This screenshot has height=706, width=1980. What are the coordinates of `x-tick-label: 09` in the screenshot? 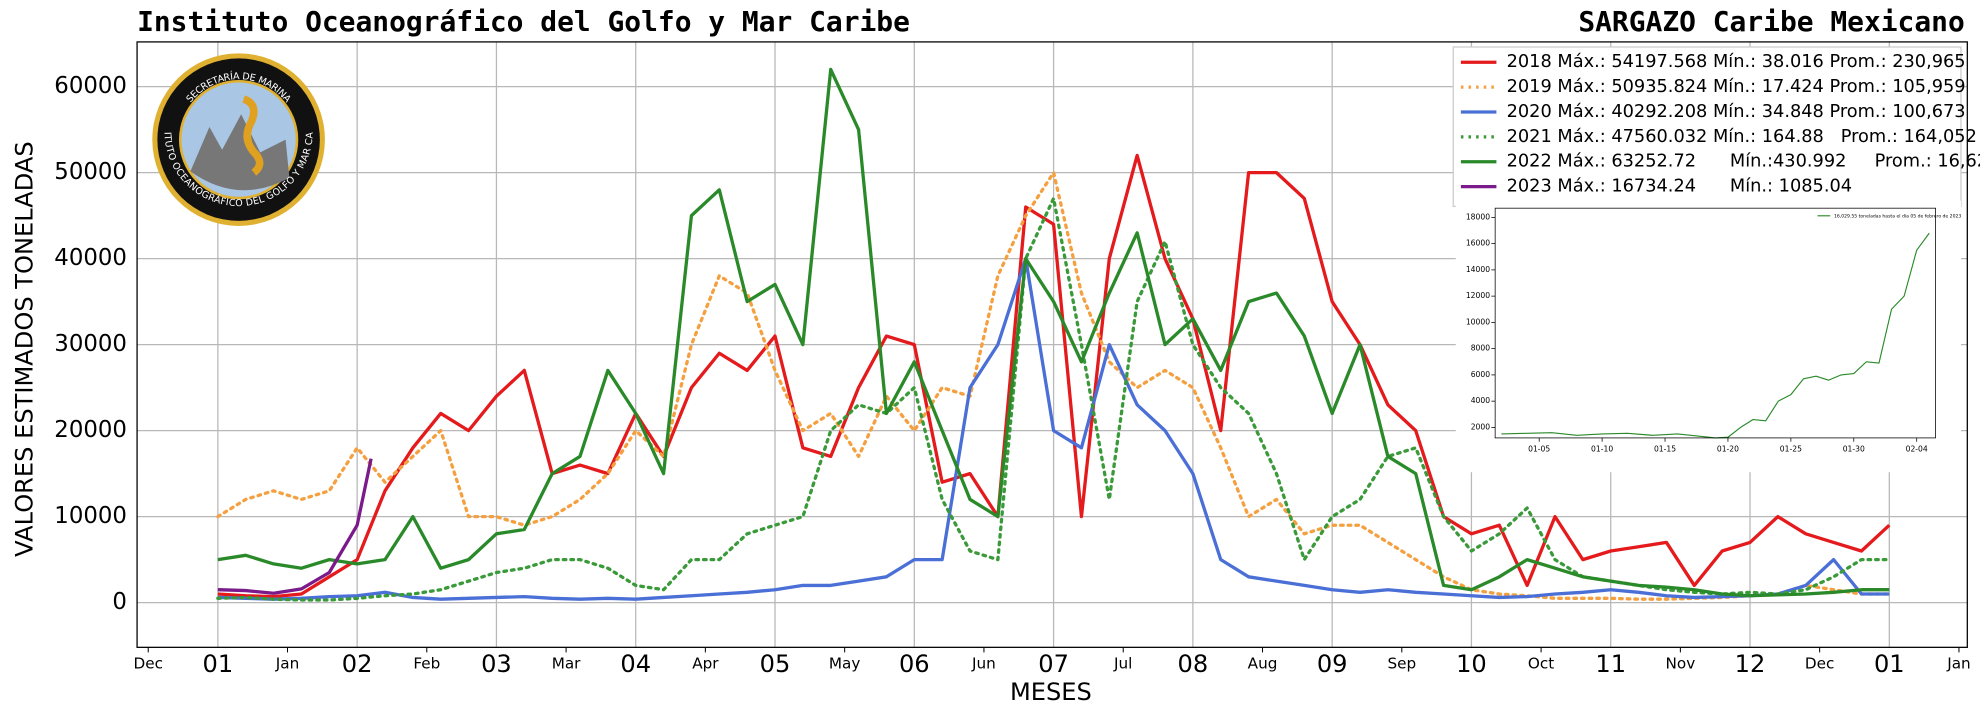 It's located at (1332, 664).